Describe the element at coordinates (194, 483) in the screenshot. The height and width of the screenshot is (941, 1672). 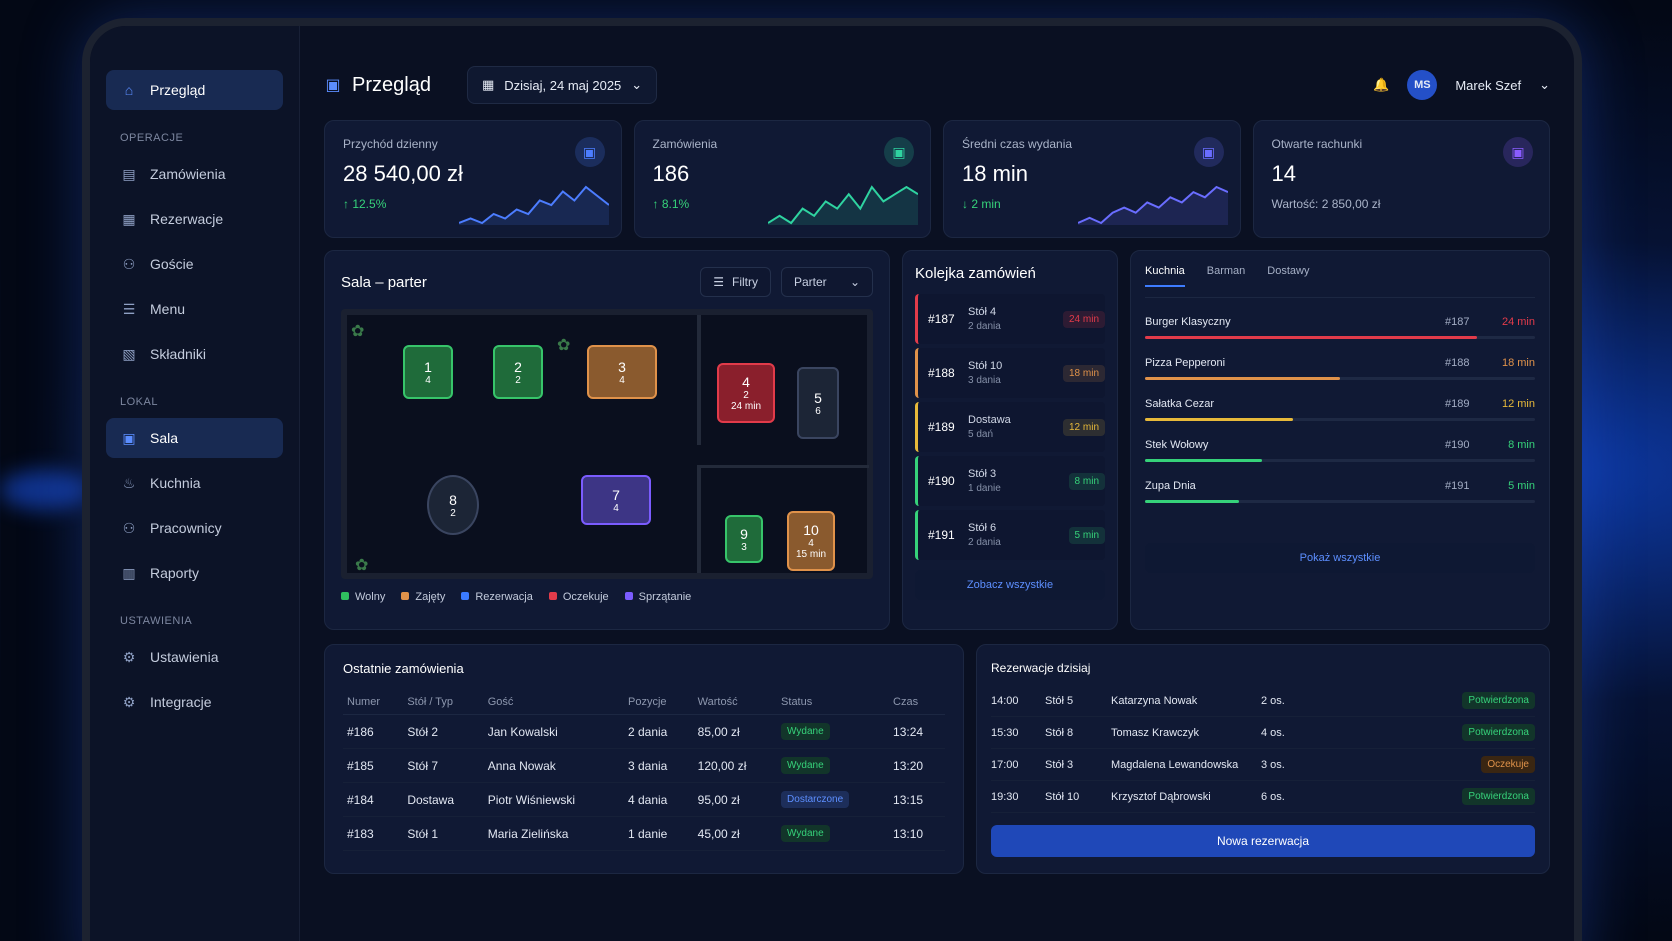
I see `sidebar-item-kuchnia: ♨ Kuchnia` at that location.